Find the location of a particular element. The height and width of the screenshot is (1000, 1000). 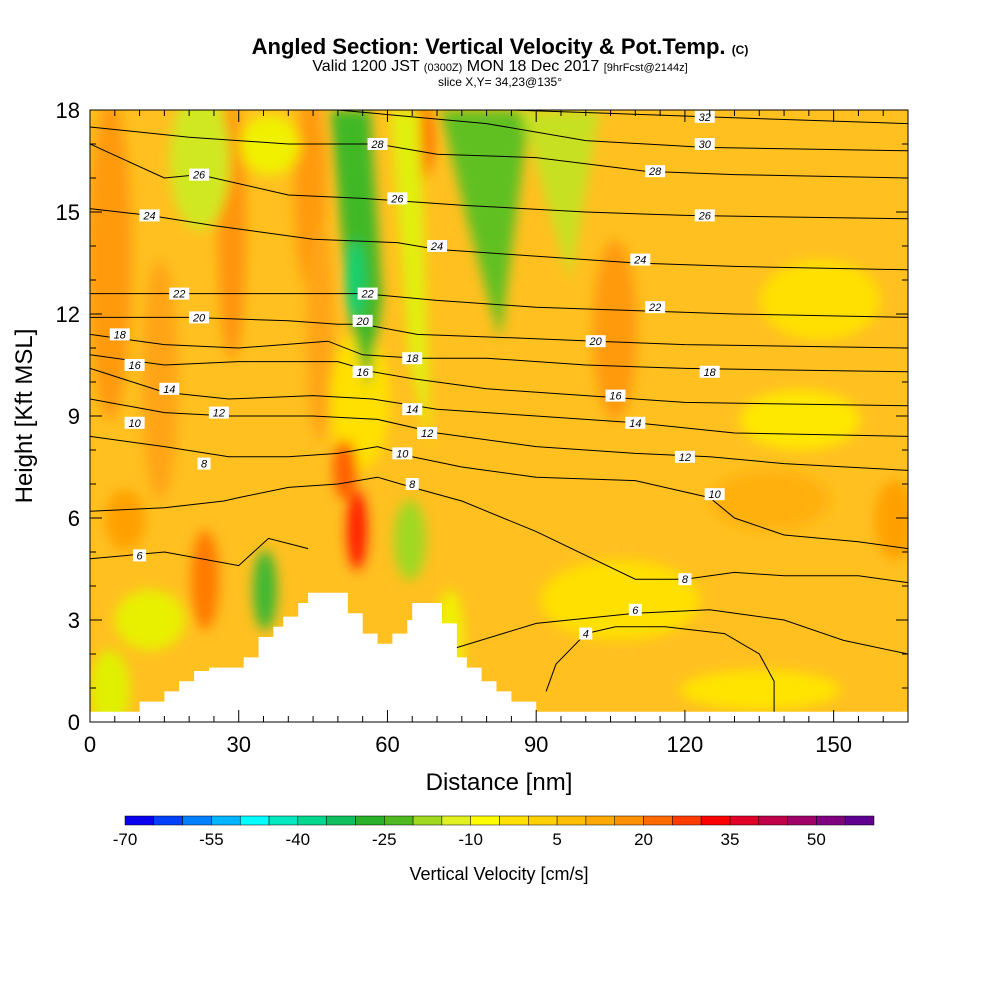

y-tick-label: 9 is located at coordinates (74, 416).